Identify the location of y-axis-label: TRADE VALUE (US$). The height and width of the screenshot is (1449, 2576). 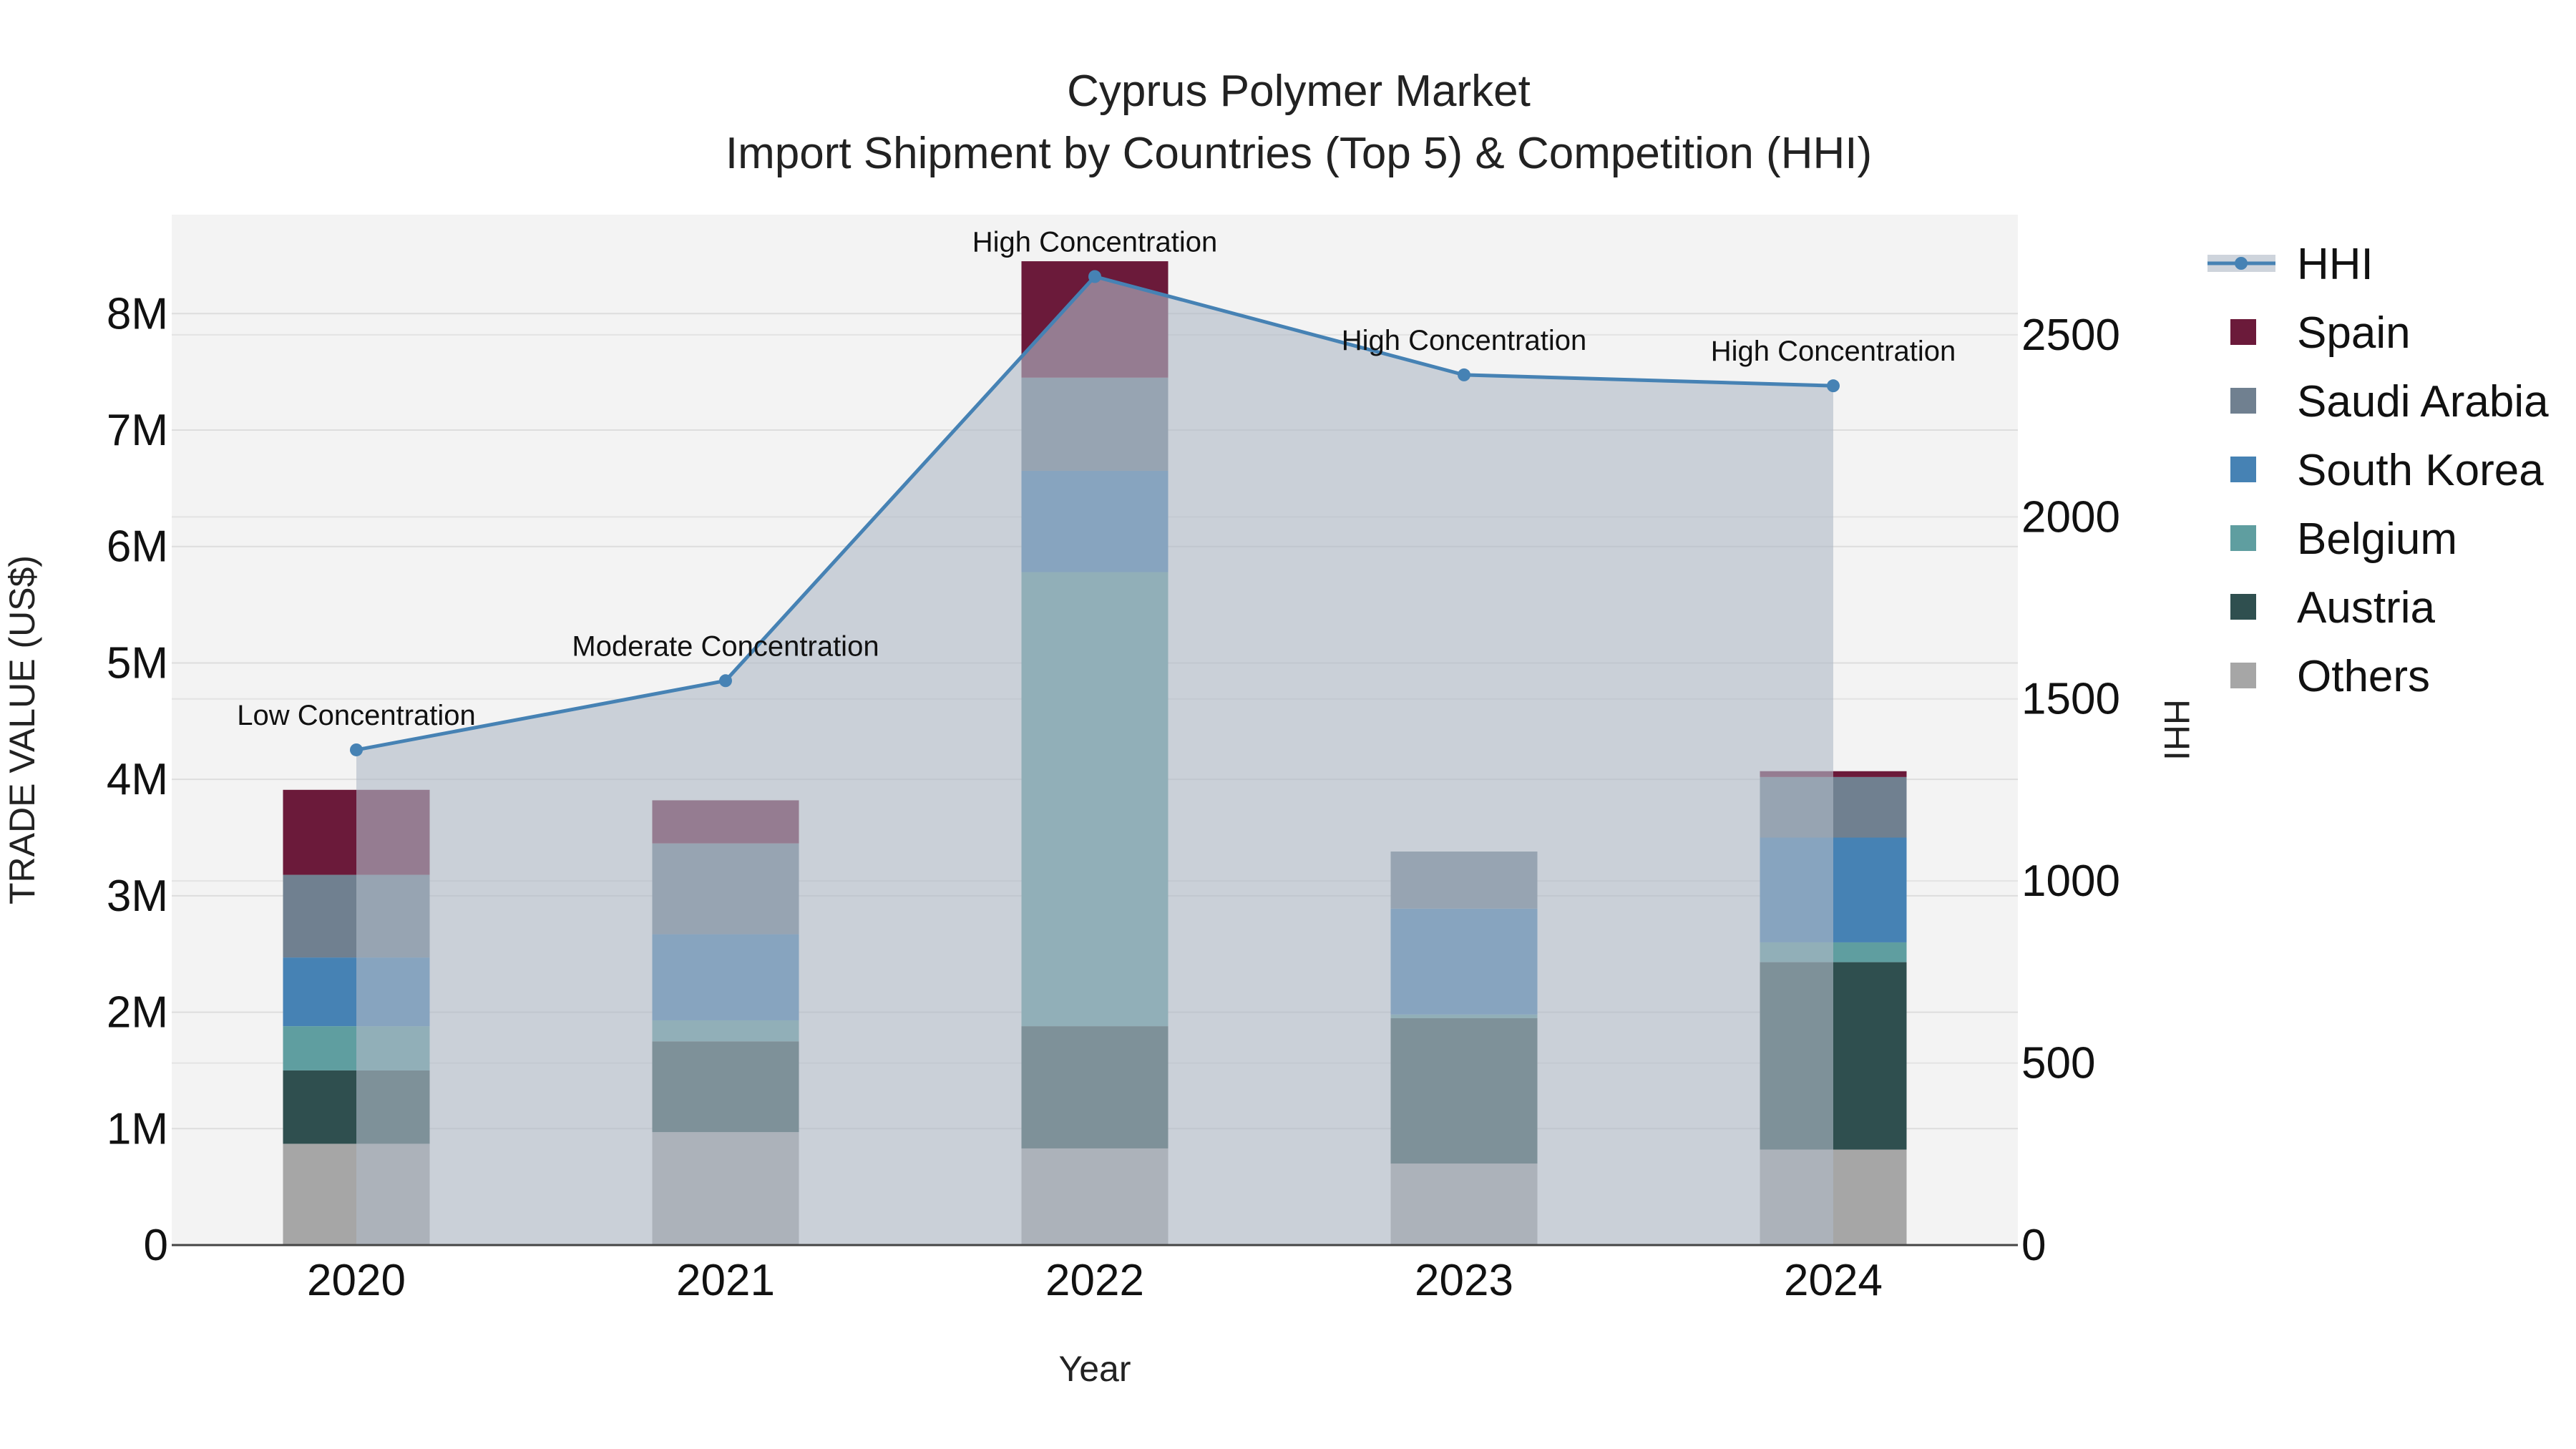
(22, 729).